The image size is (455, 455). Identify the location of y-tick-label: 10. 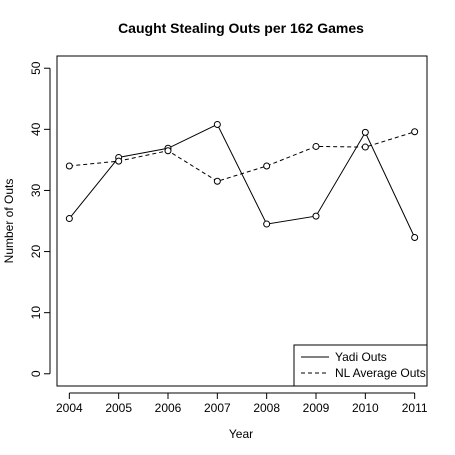
(36, 313).